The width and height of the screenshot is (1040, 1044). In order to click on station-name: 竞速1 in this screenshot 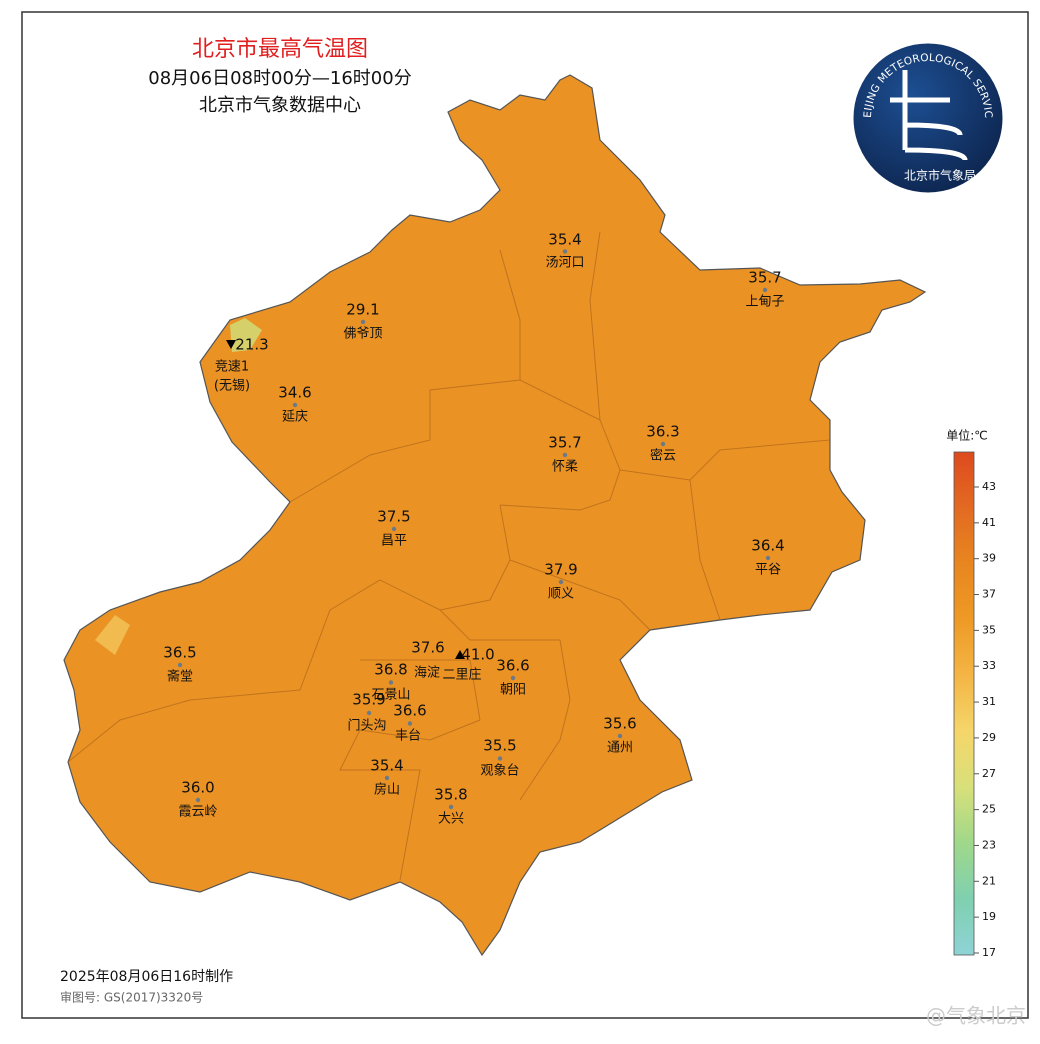, I will do `click(232, 367)`.